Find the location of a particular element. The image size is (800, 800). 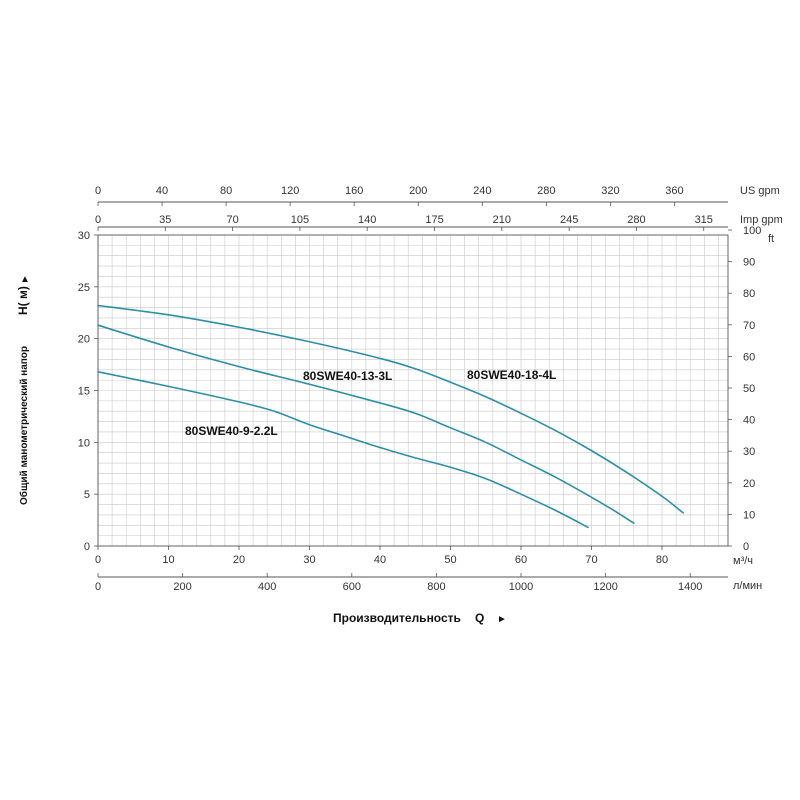

top-imp-gpm-axis-ticks: 0 35 70 105 140 175 210 245 280 315 is located at coordinates (404, 222).